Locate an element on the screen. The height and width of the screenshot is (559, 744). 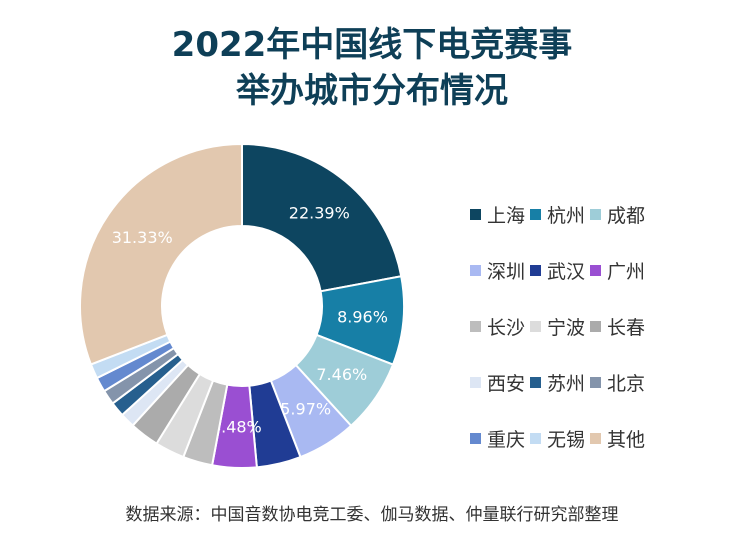
legend-item: 成都 is located at coordinates (617, 214).